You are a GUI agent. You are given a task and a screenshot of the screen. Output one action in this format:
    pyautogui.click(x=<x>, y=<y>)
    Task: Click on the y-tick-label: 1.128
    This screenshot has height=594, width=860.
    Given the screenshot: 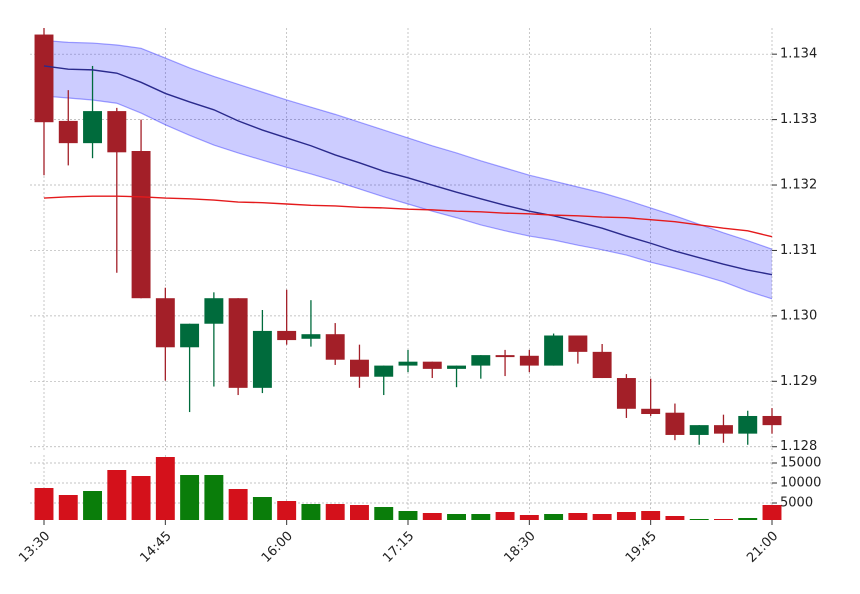 What is the action you would take?
    pyautogui.click(x=798, y=446)
    